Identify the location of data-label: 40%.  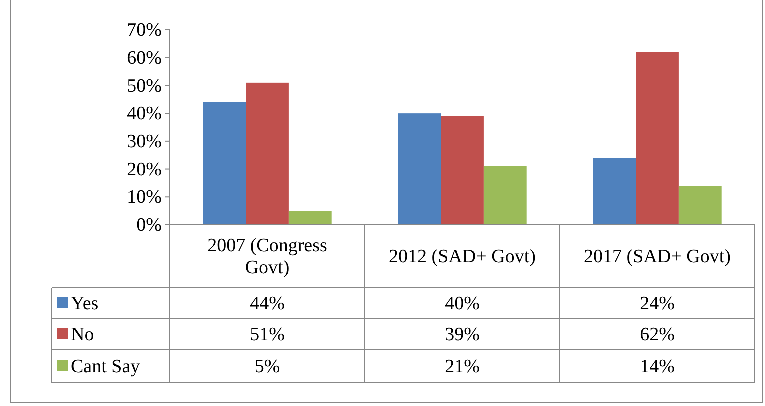
(462, 304).